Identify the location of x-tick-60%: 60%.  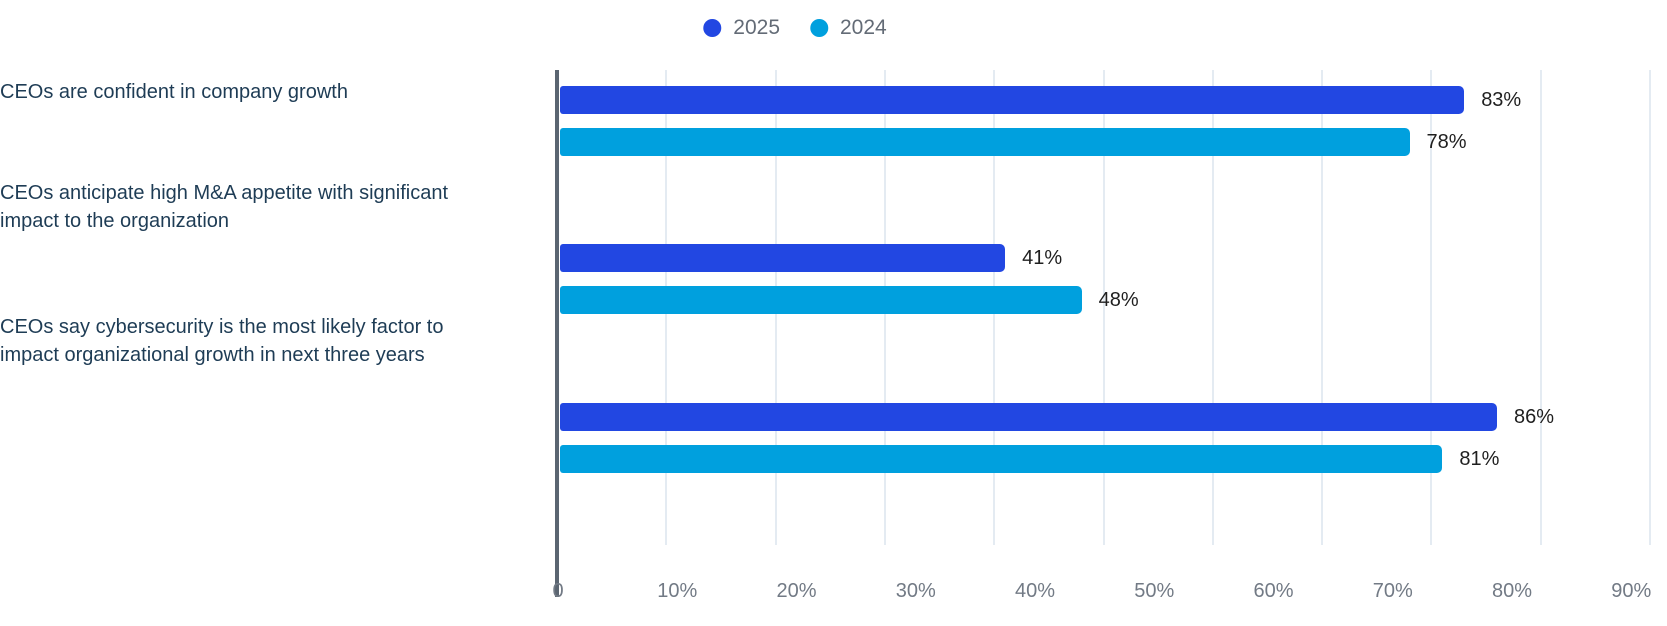
(1273, 591).